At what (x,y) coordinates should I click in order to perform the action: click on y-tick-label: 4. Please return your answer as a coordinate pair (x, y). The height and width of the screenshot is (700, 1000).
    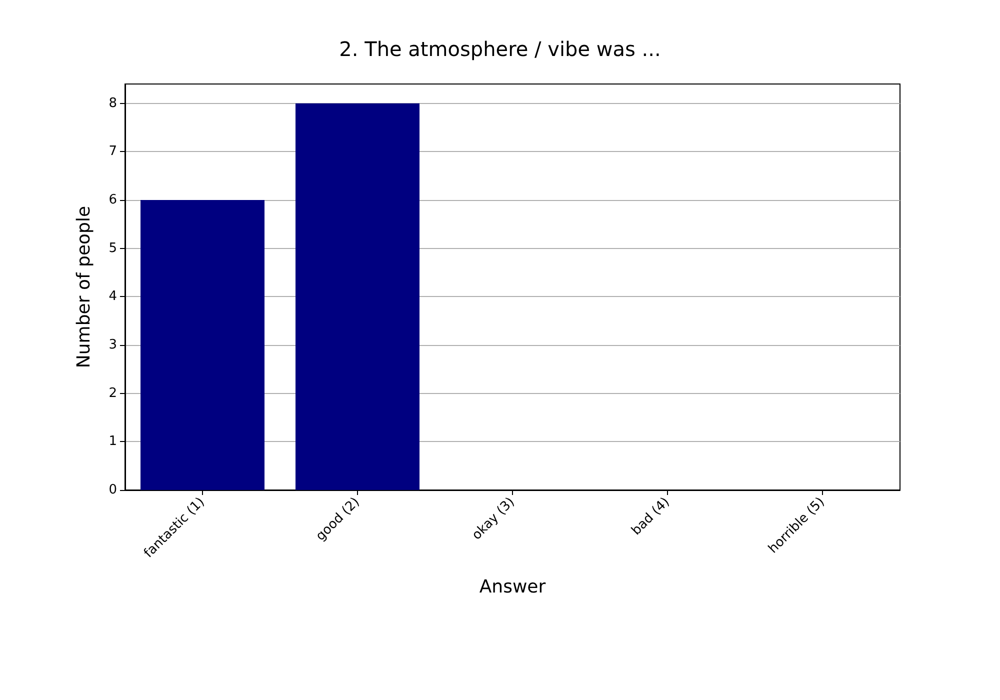
    Looking at the image, I should click on (112, 296).